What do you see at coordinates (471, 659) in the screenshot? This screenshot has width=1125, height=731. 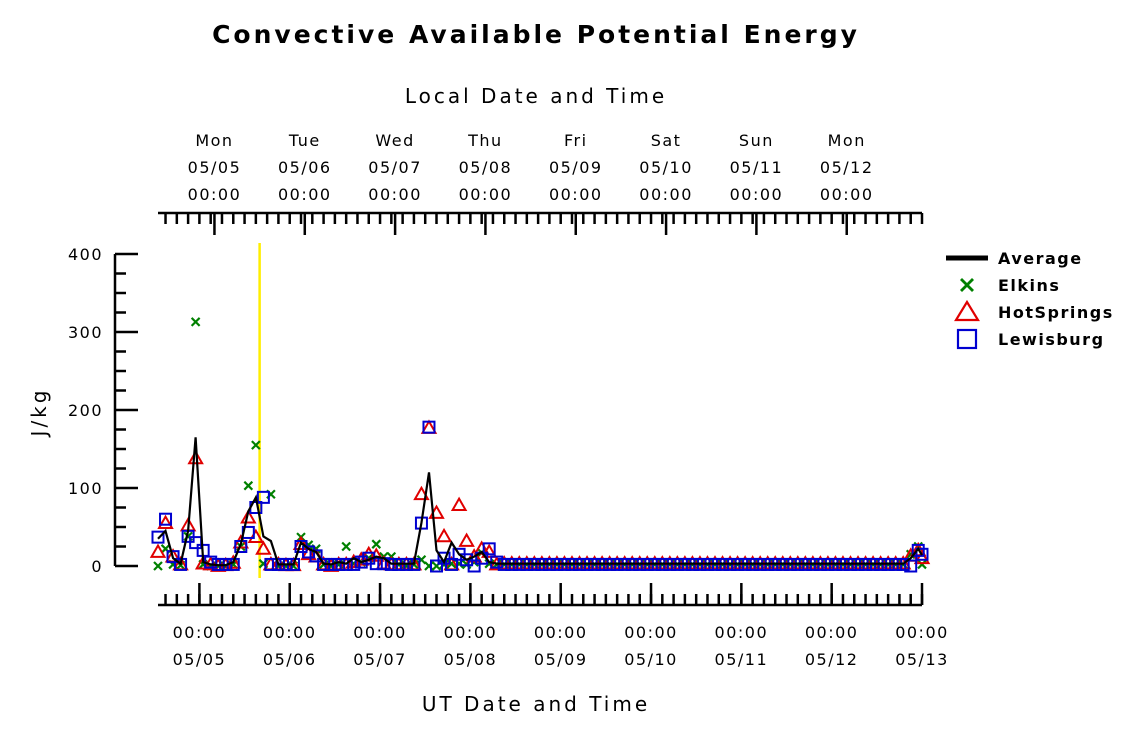 I see `bottom-tick-date: 05/08` at bounding box center [471, 659].